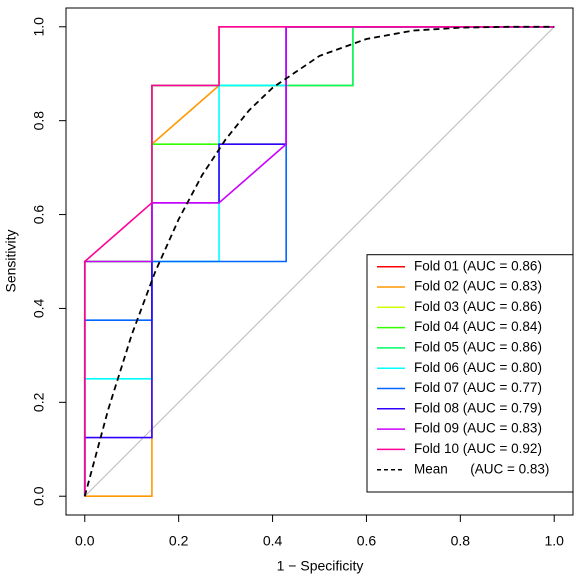  Describe the element at coordinates (478, 265) in the screenshot. I see `legend-label: Fold 01 (AUC = 0.86)` at that location.